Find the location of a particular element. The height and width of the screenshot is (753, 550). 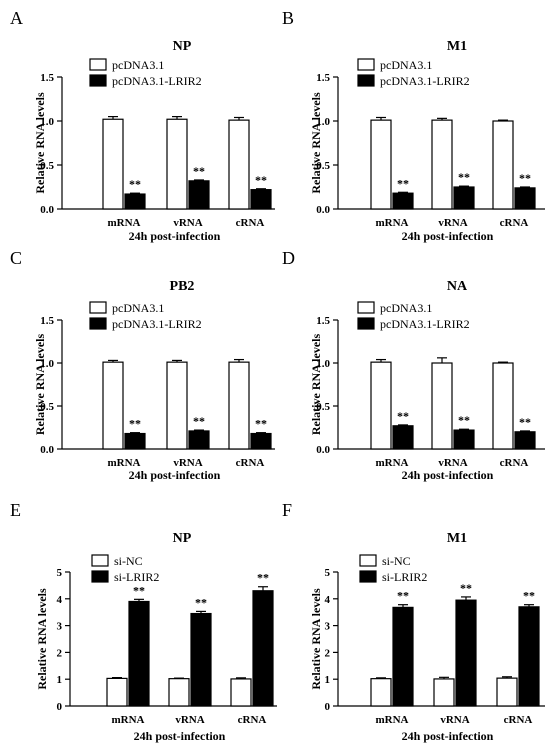

panel-letter: E is located at coordinates (15, 510).